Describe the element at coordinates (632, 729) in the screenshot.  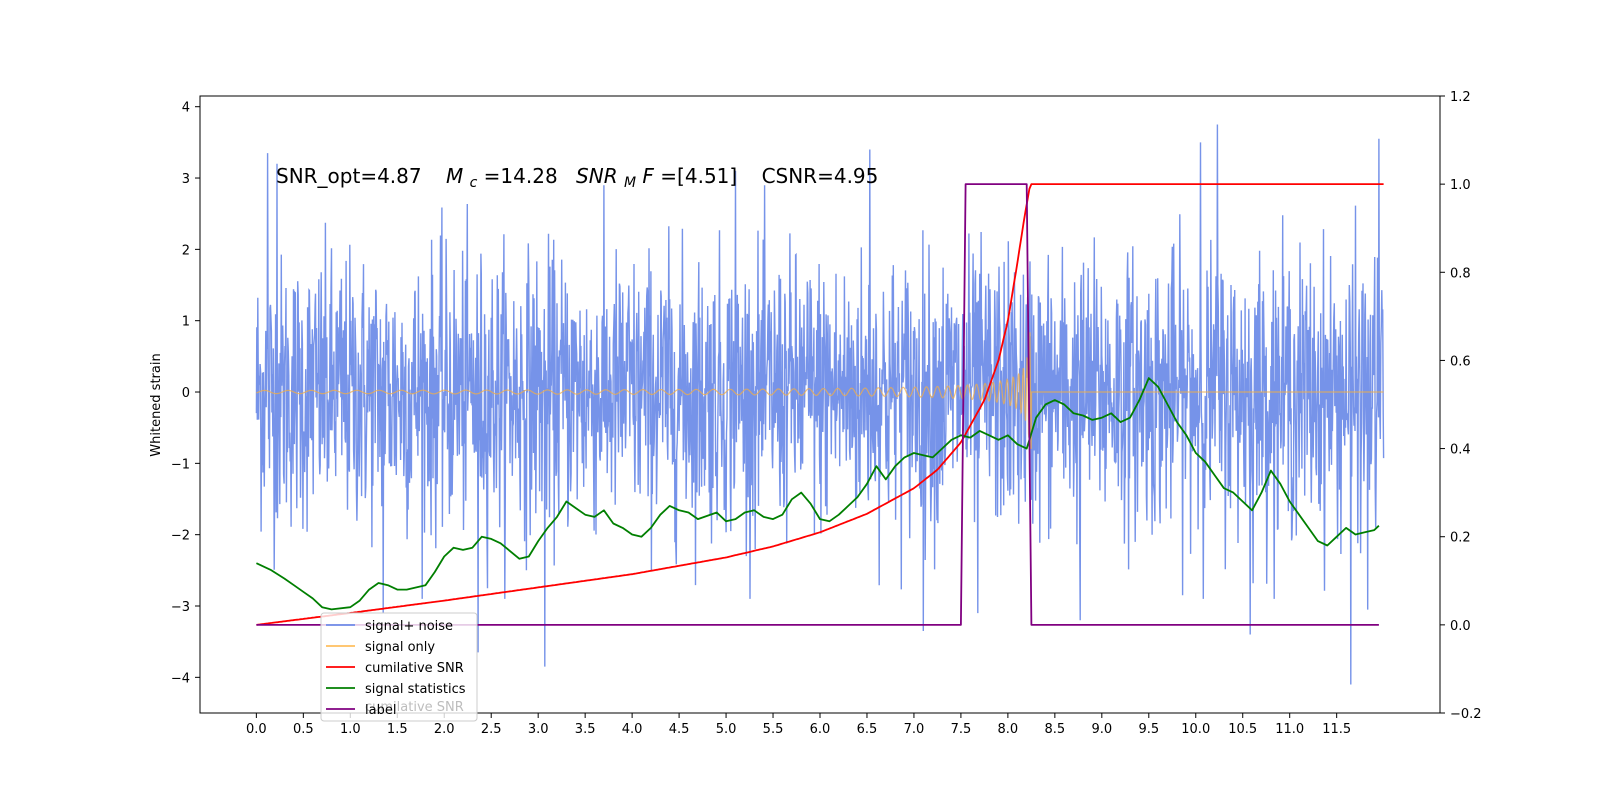
I see `x-tick-label: 4.0` at that location.